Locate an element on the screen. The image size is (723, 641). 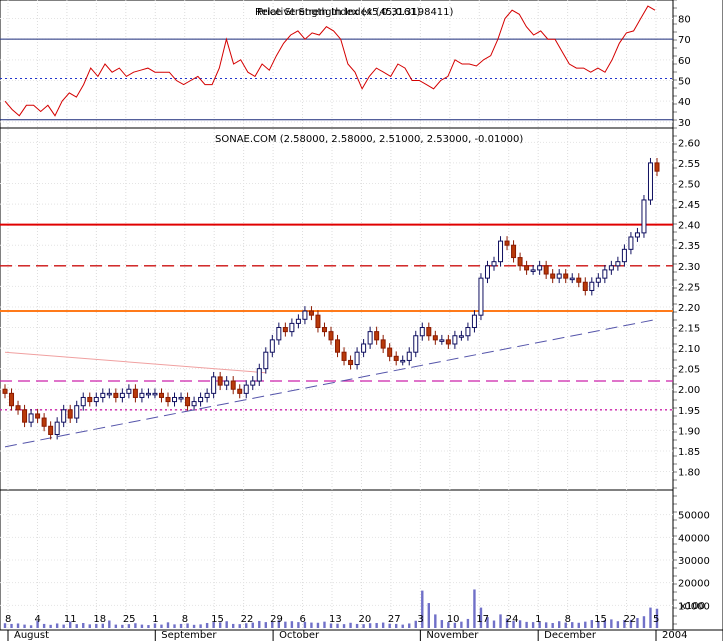
x-tick-label-day: 11 is located at coordinates (70, 619).